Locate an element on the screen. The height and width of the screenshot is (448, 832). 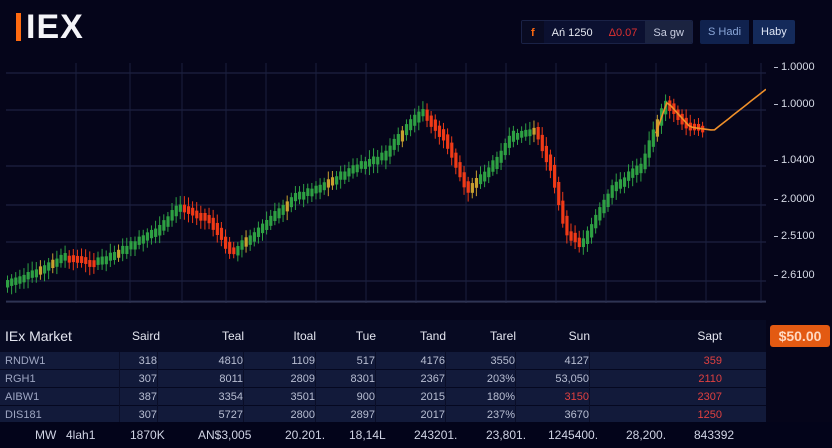
value-cell: 517 is located at coordinates (346, 360).